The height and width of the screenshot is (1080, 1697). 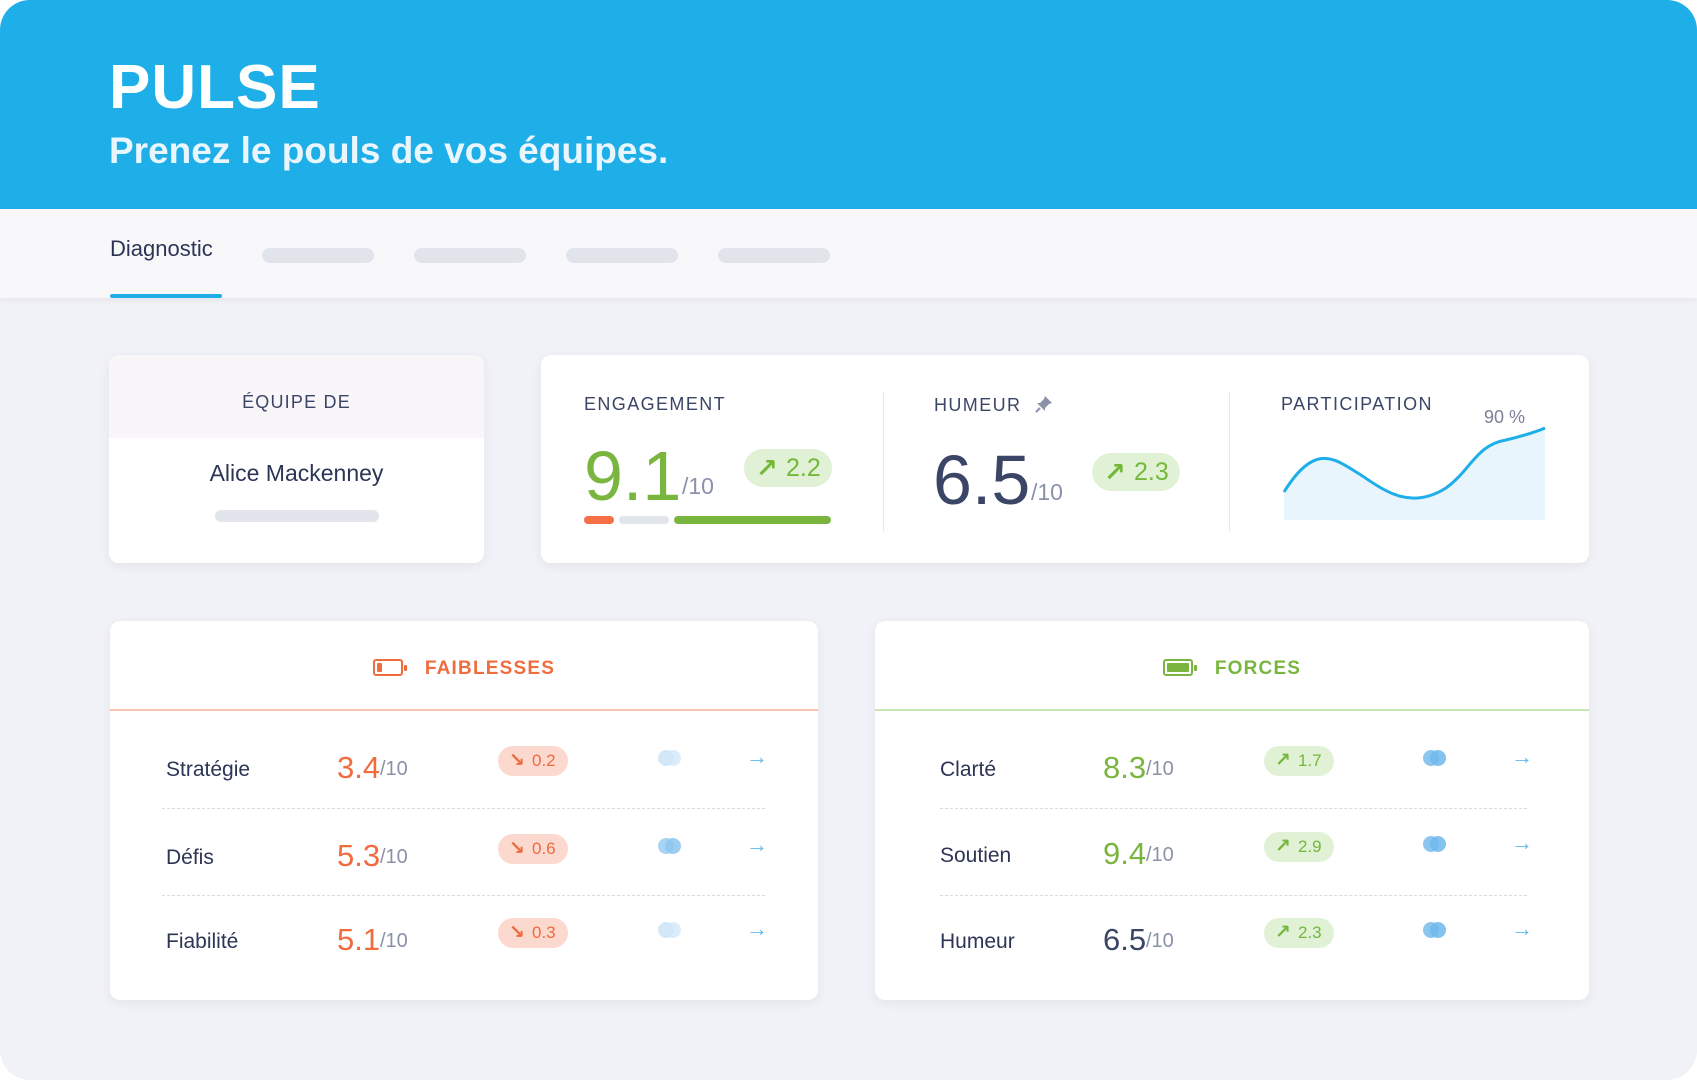 What do you see at coordinates (803, 468) in the screenshot?
I see `engagement-delta: 2.2` at bounding box center [803, 468].